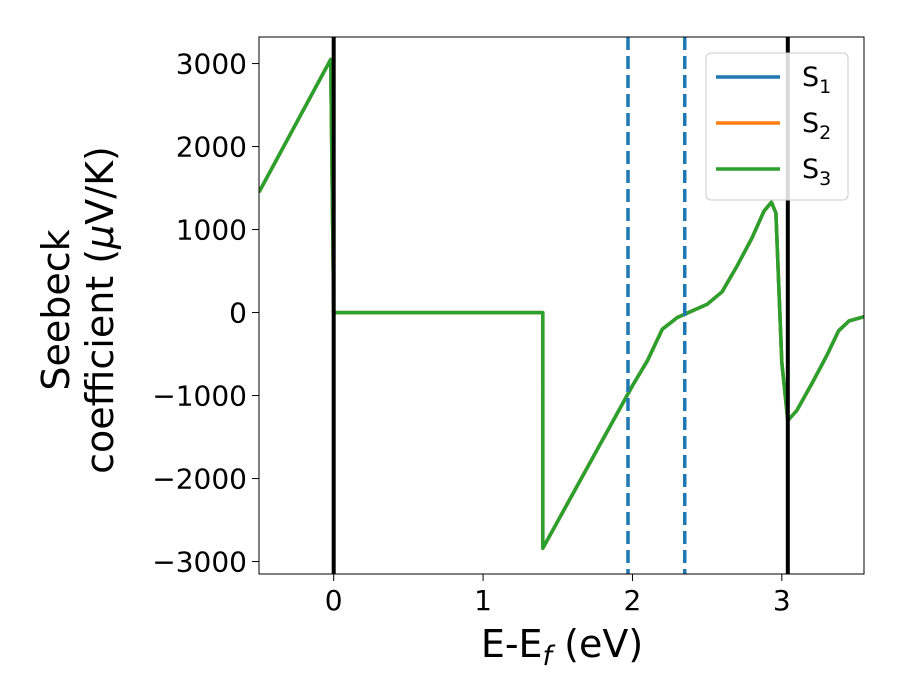 This screenshot has height=700, width=900. Describe the element at coordinates (782, 600) in the screenshot. I see `x-tick-label: 3` at that location.